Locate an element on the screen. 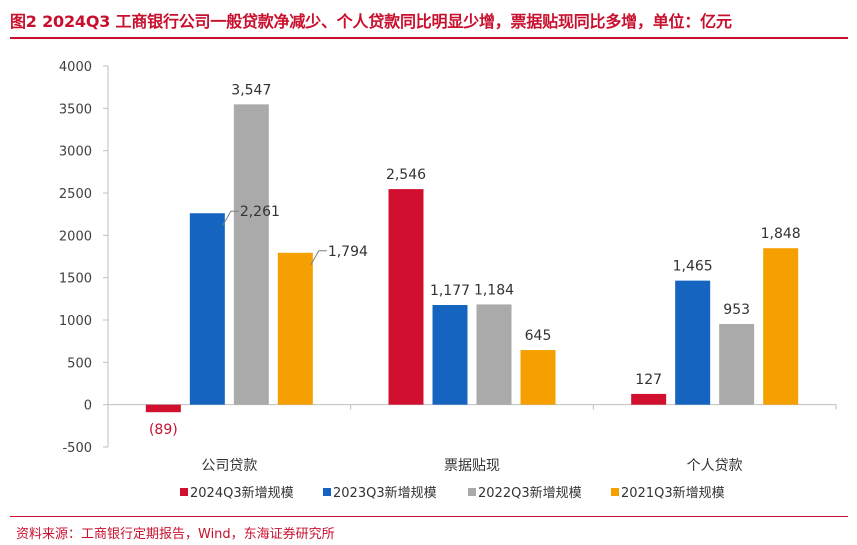 This screenshot has height=545, width=857. legend-label: 2024Q3新增规模 is located at coordinates (242, 493).